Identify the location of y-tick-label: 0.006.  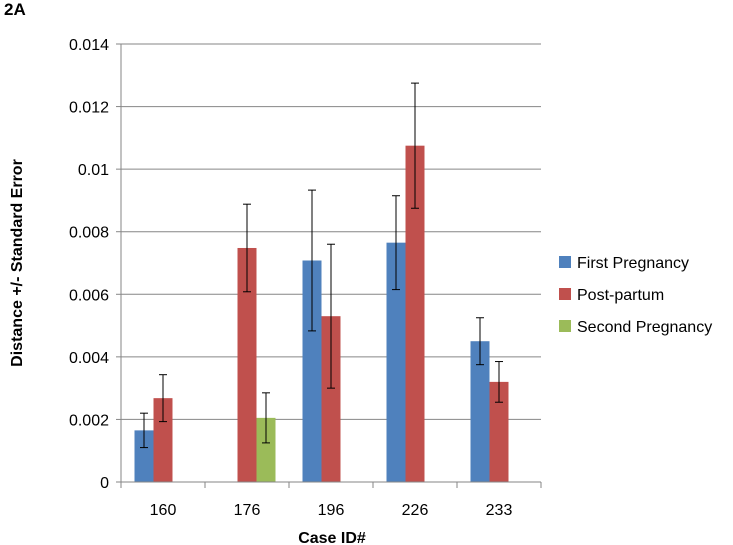
(89, 295).